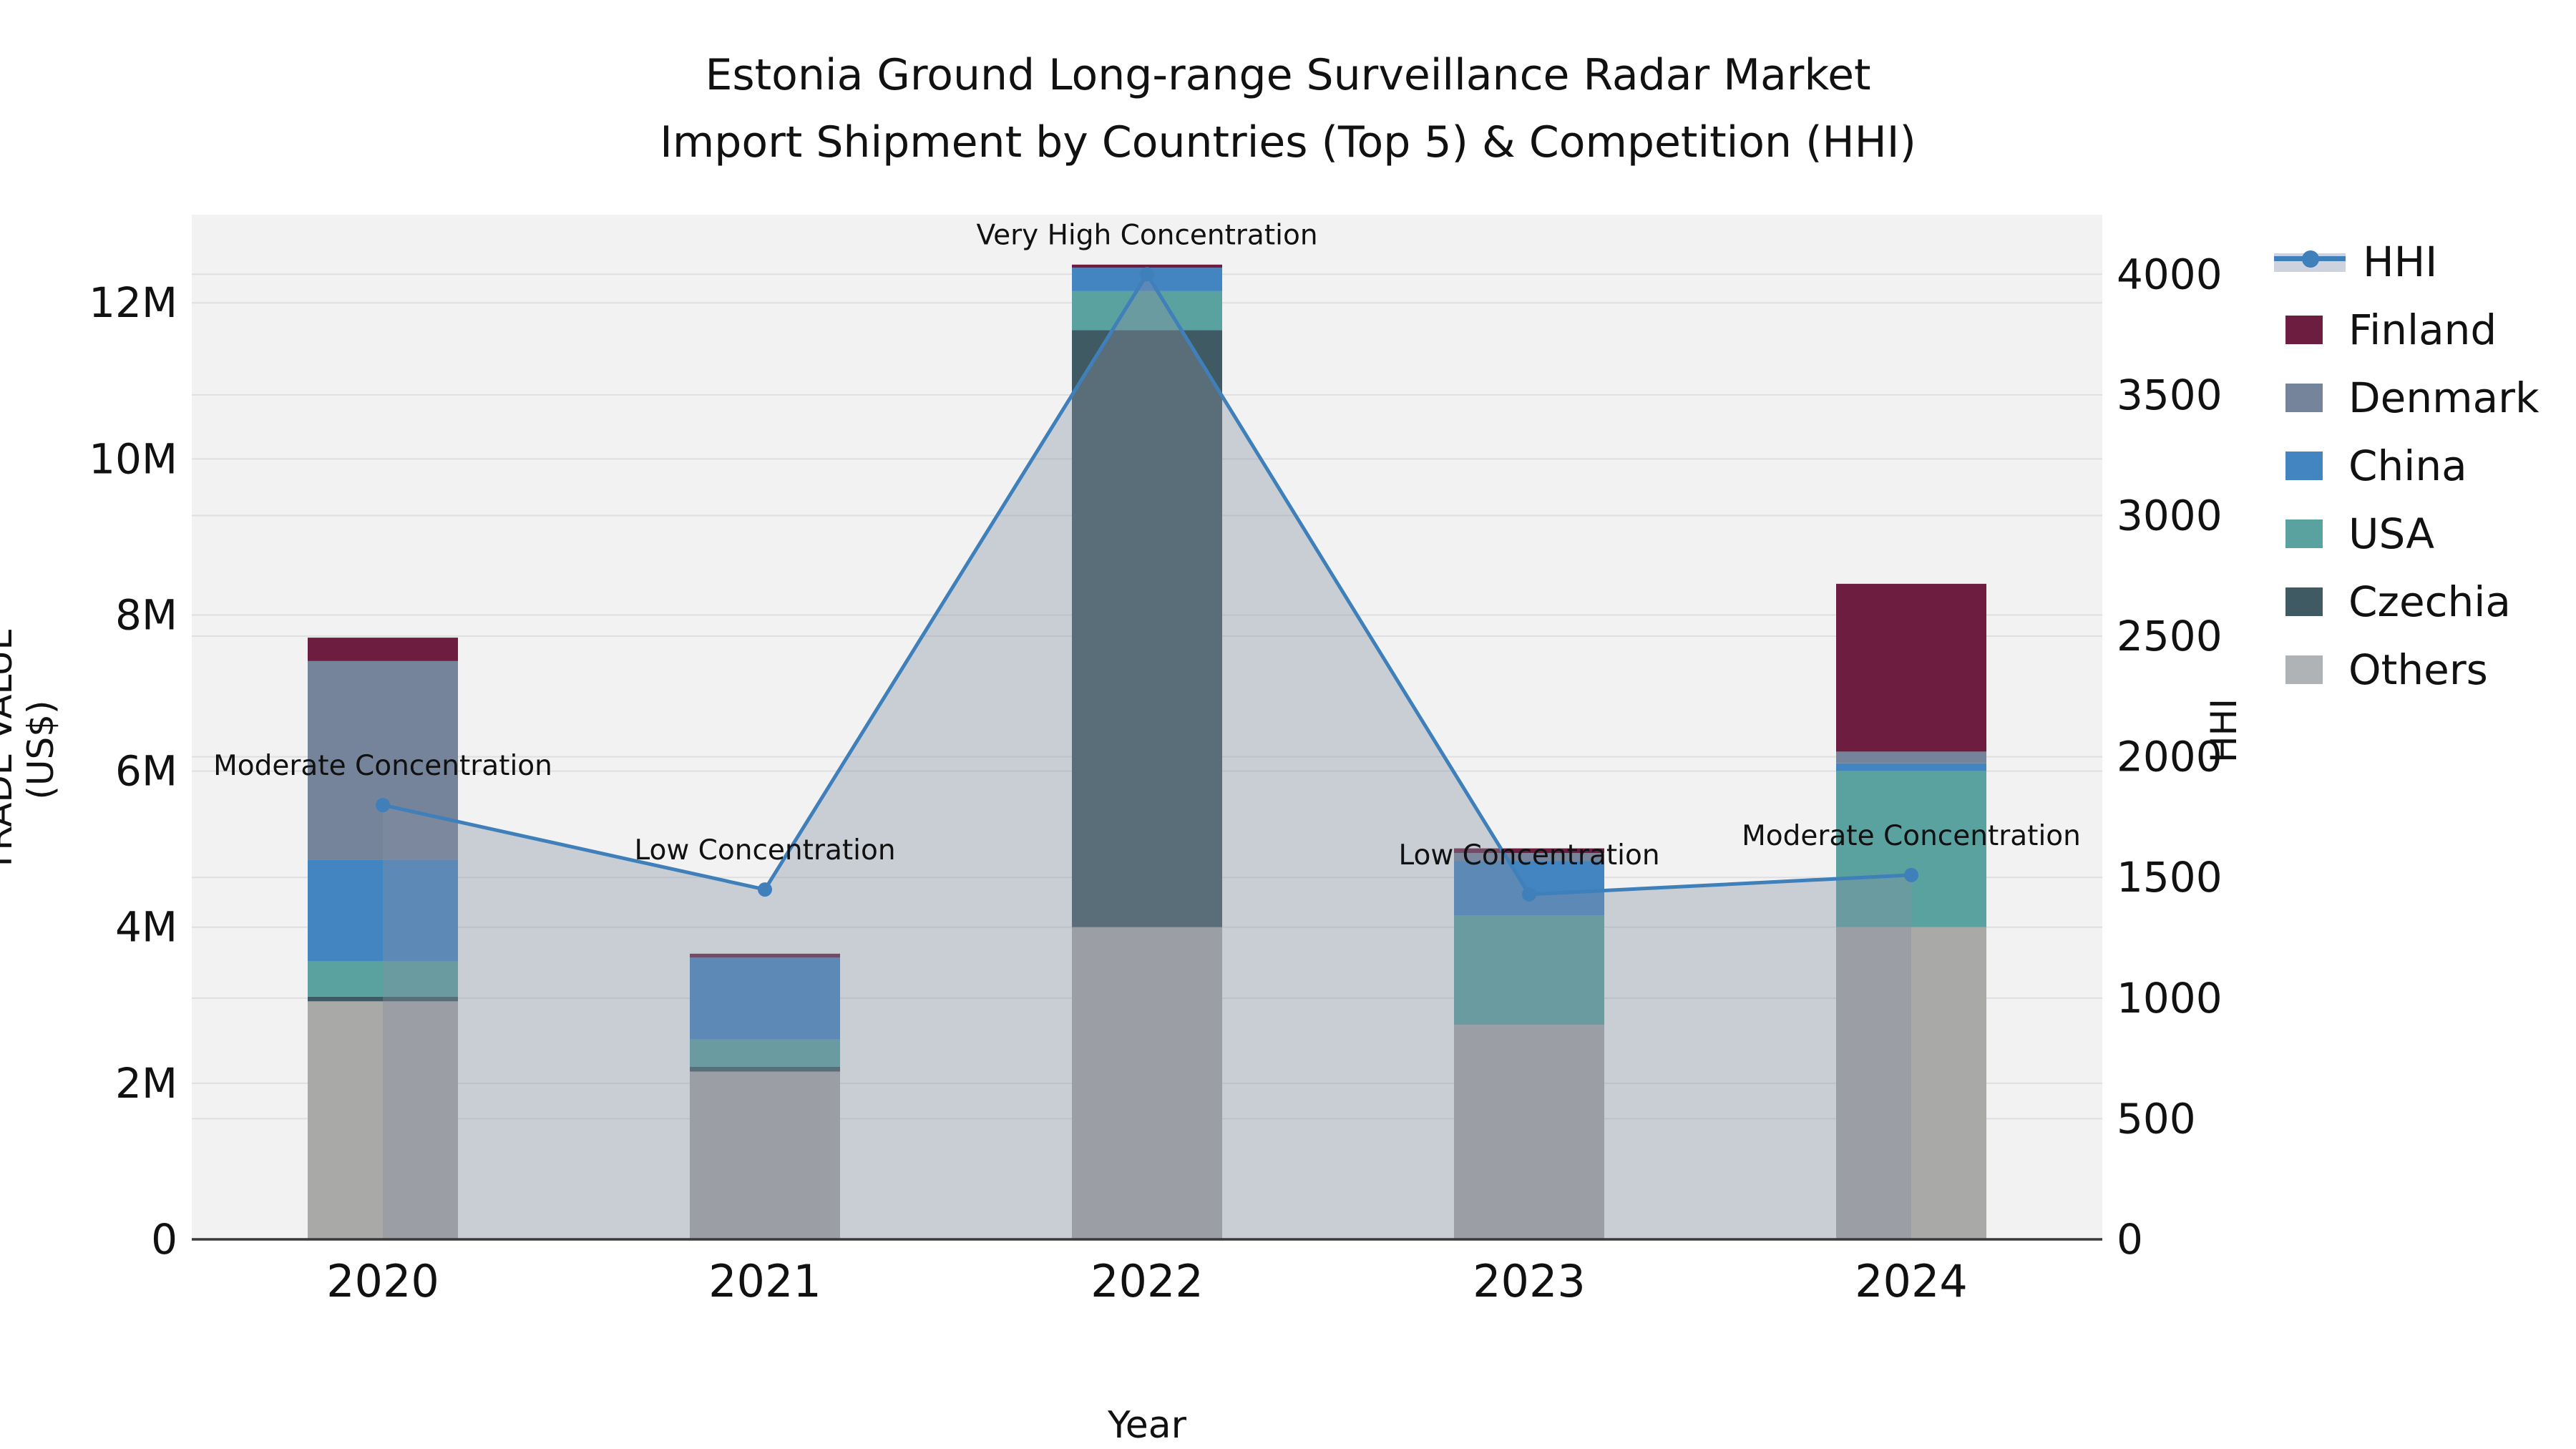  What do you see at coordinates (2170, 274) in the screenshot?
I see `y-right-tick-4000: 4000` at bounding box center [2170, 274].